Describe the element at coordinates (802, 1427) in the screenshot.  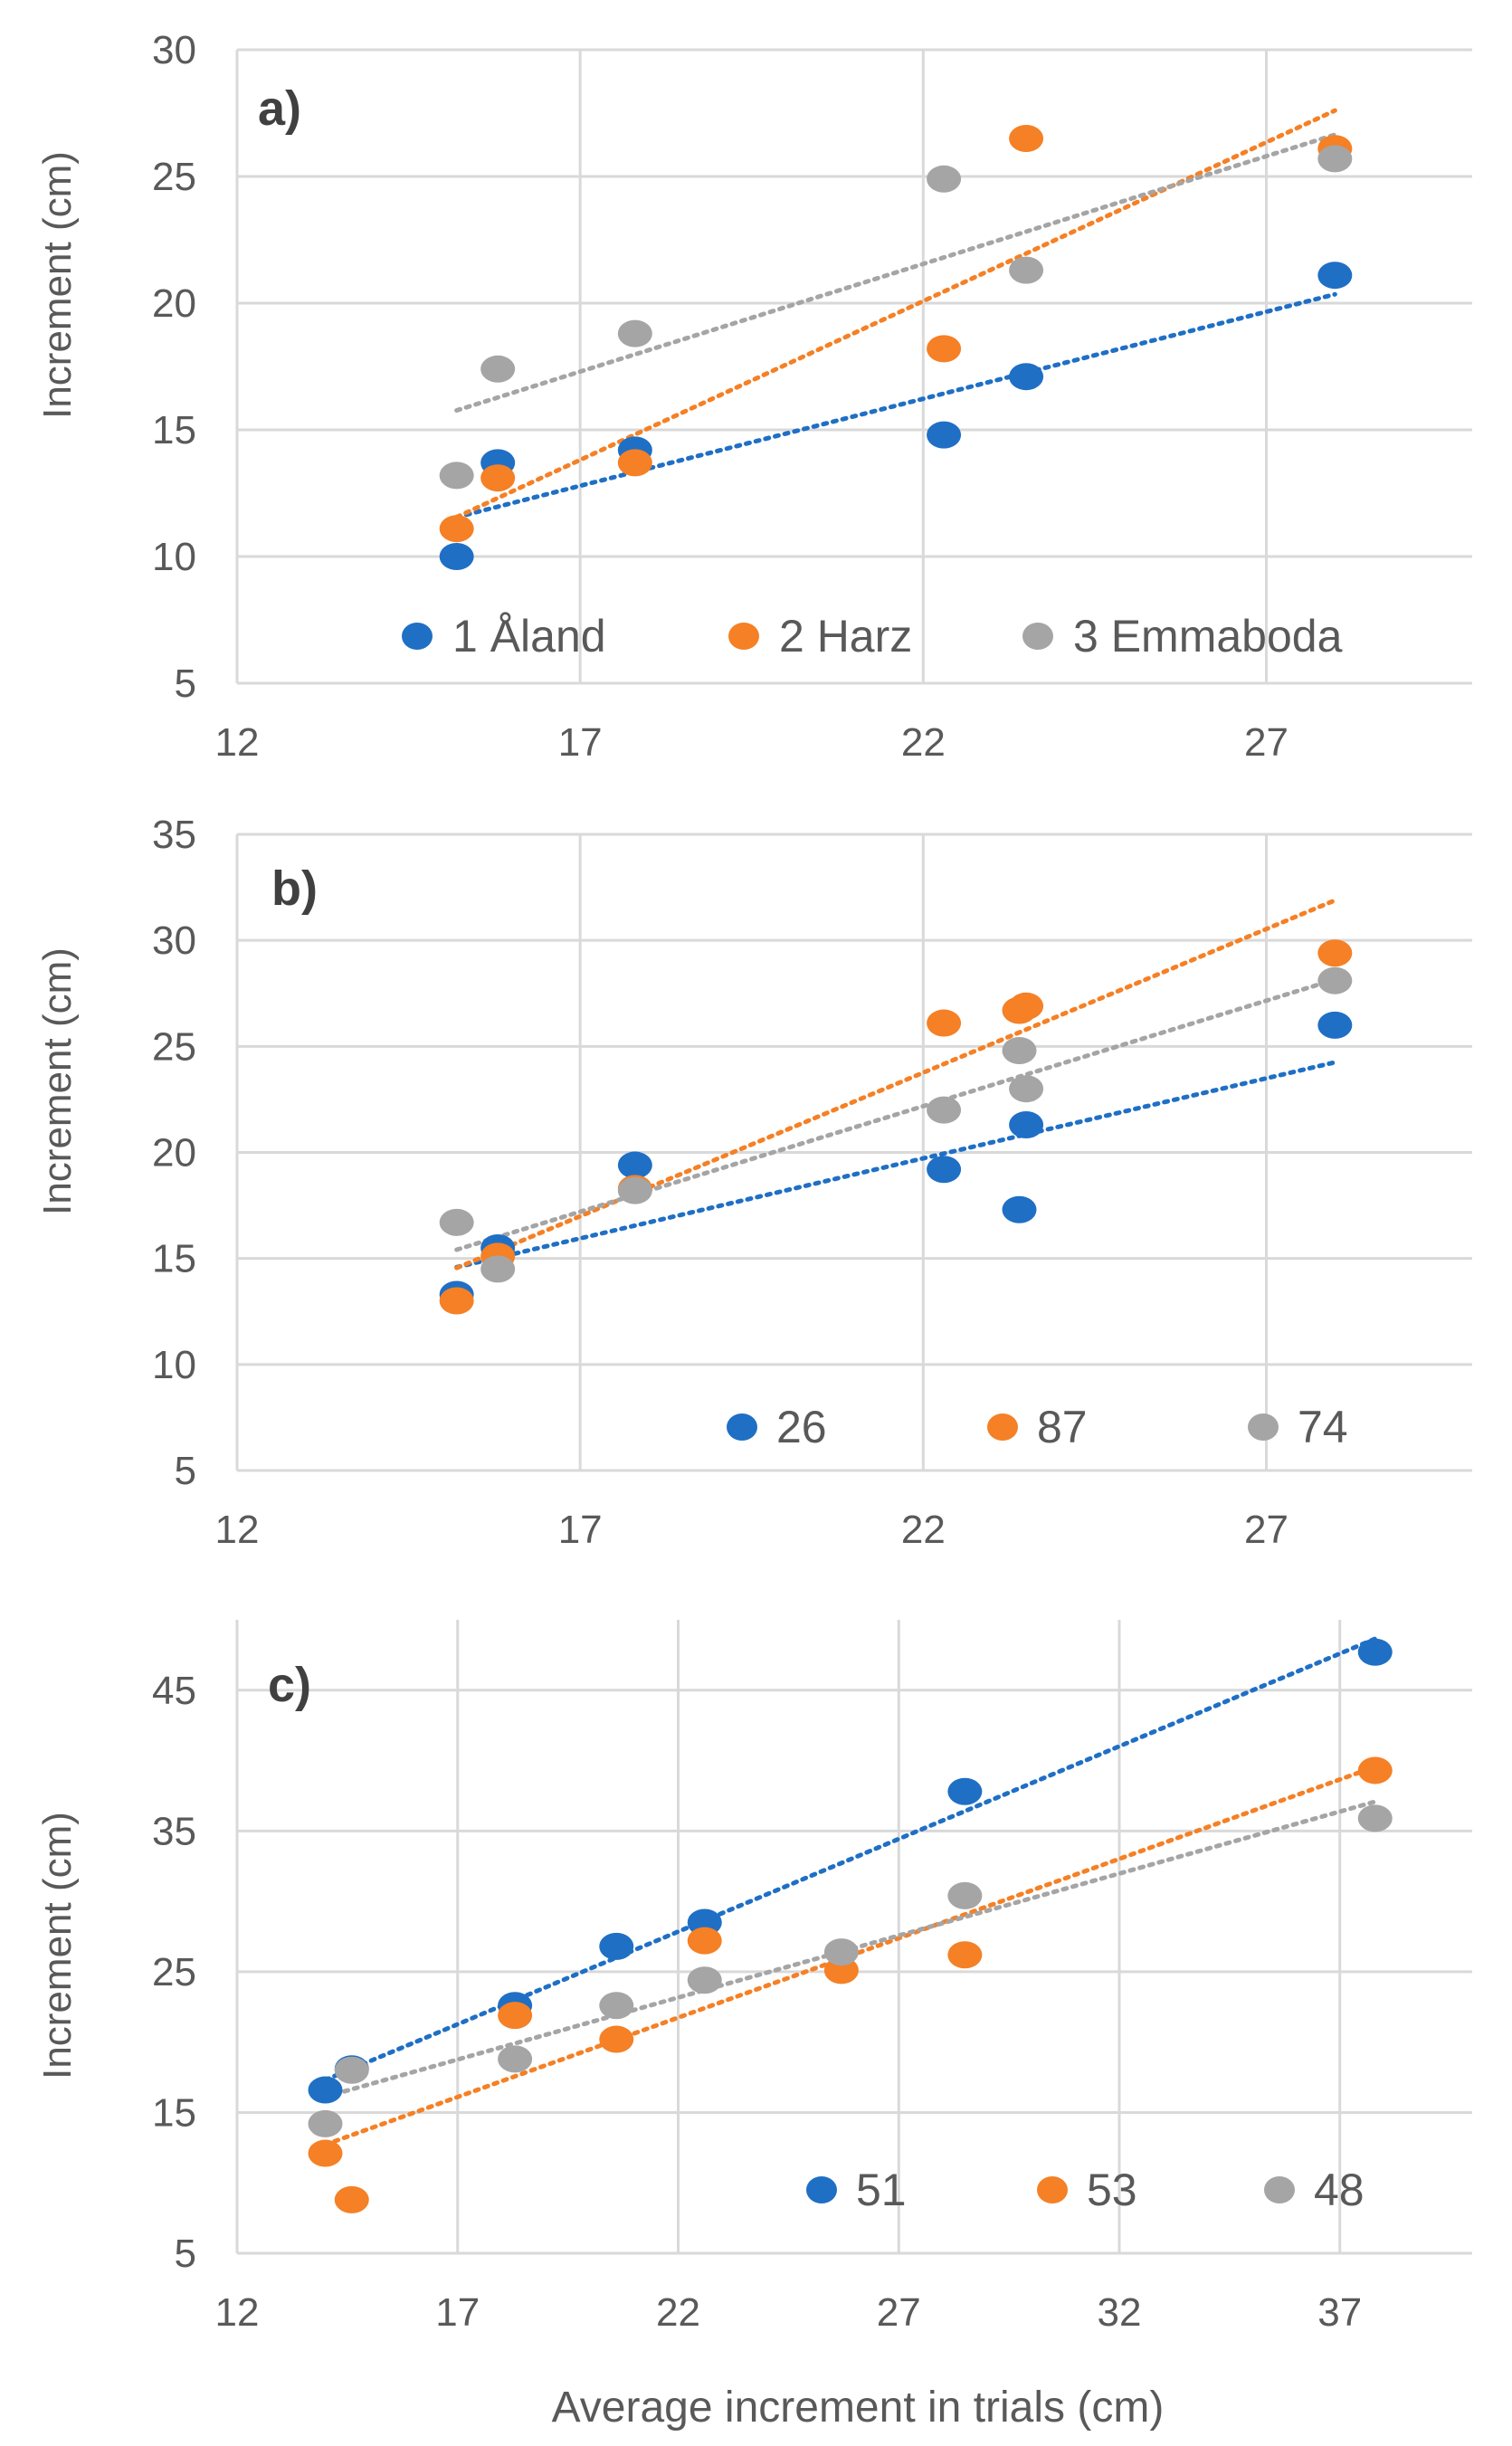
I see `legend-label: 26` at that location.